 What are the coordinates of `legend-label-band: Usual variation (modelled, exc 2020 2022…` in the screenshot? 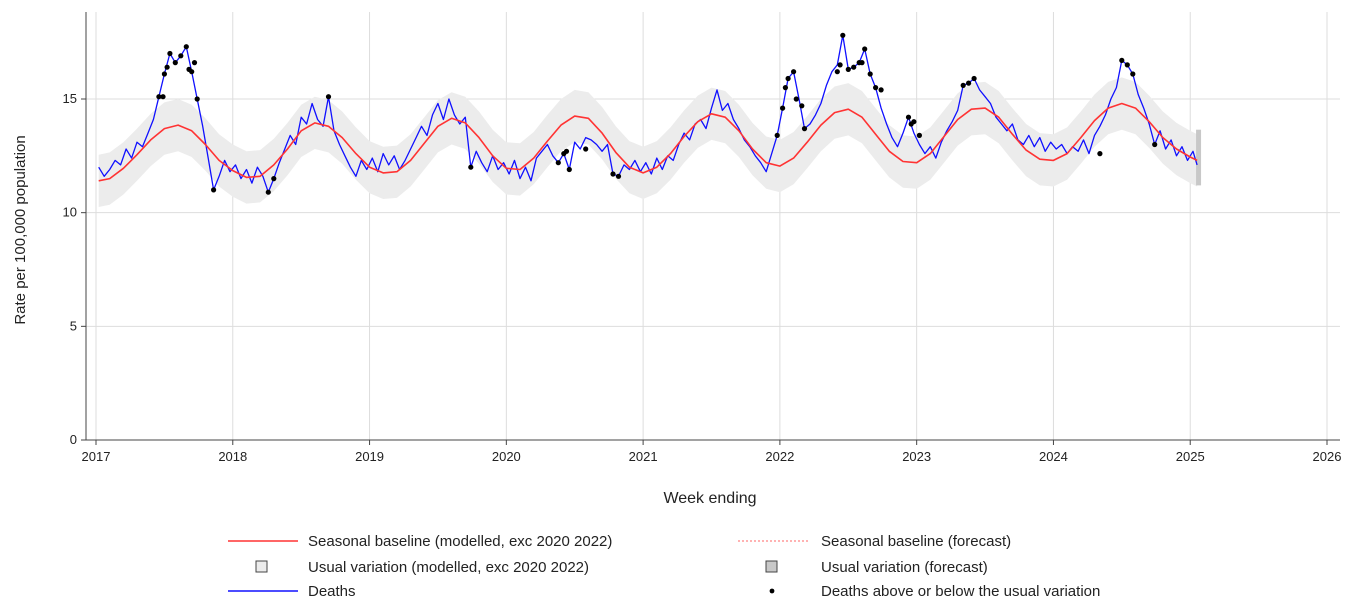 It's located at (448, 567).